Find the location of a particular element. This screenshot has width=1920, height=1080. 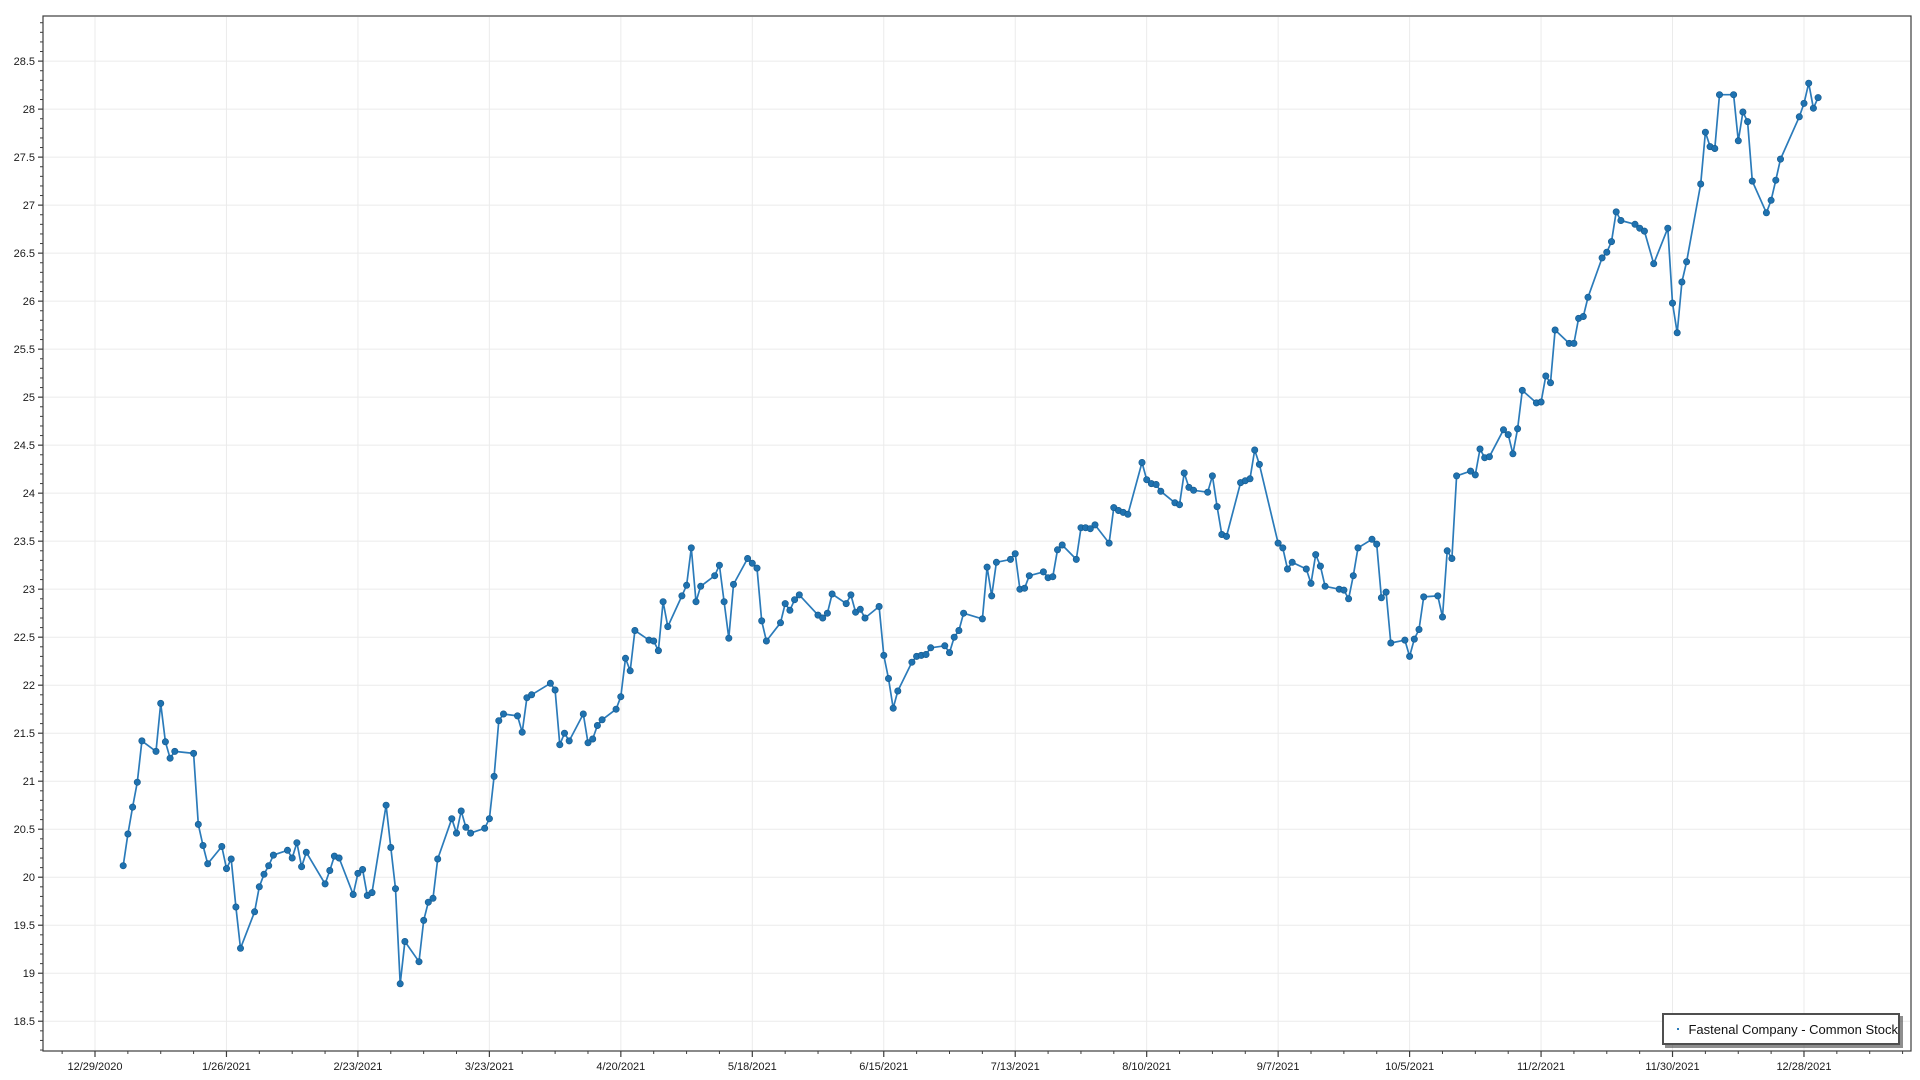

svg-text: 10/5/2021 is located at coordinates (1409, 1067).